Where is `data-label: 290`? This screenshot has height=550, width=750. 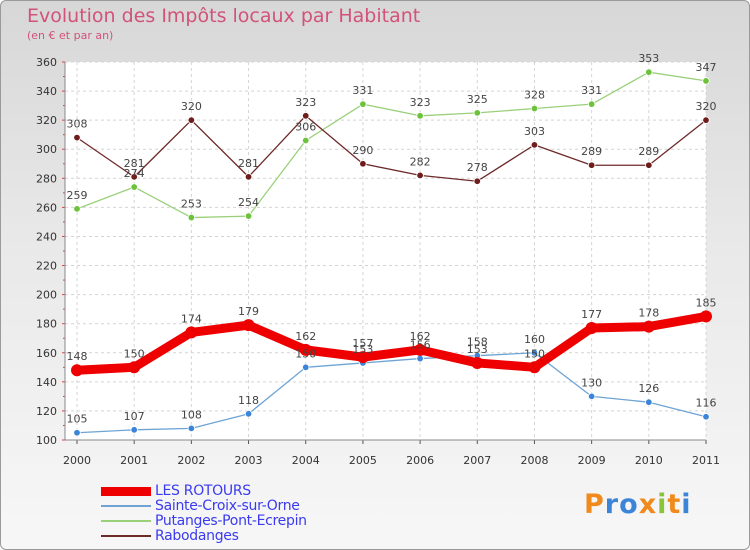
data-label: 290 is located at coordinates (362, 150).